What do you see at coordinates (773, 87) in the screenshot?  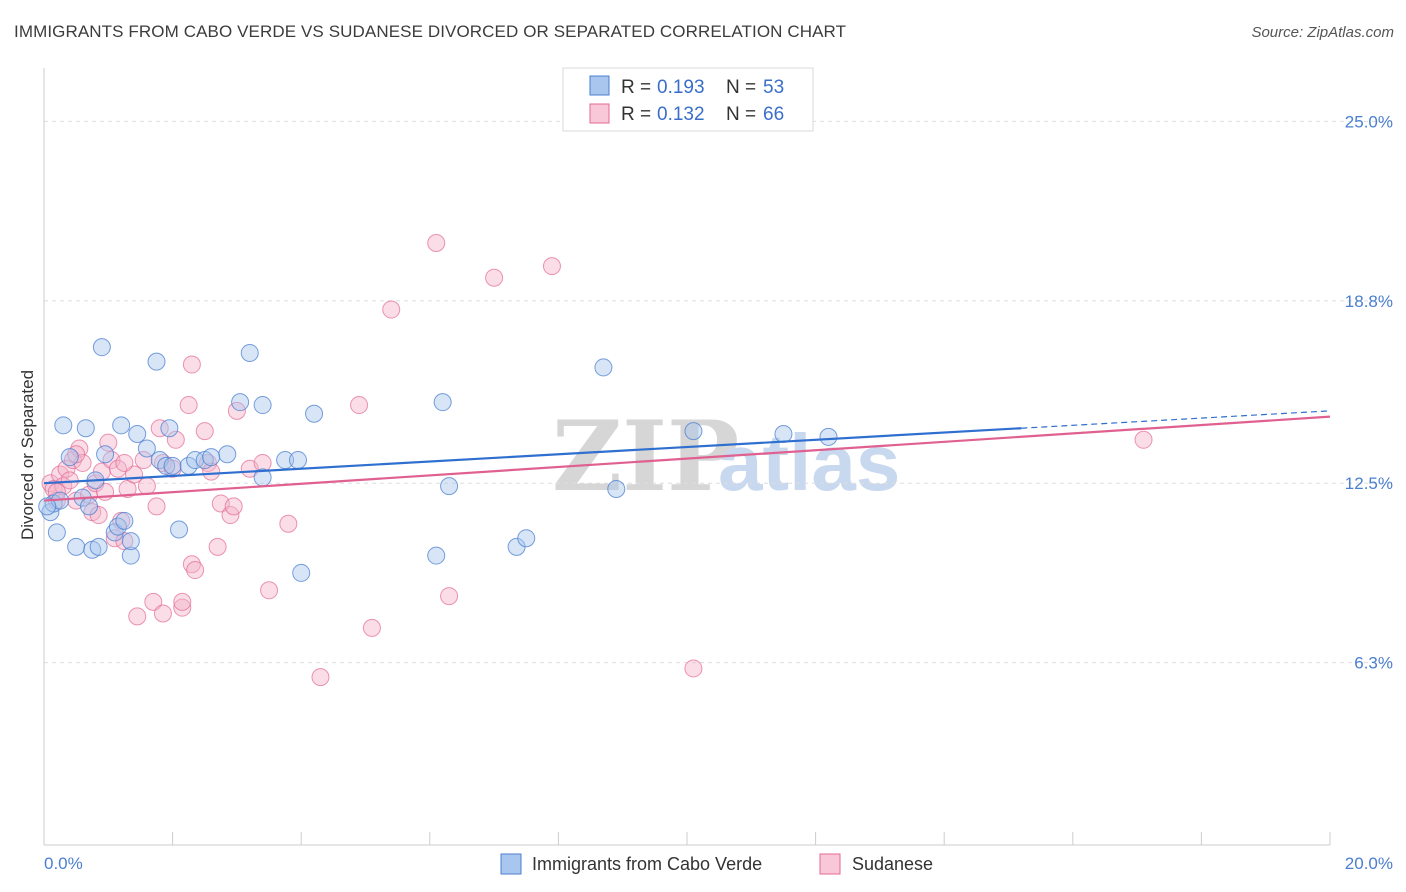 I see `legend-n-value-blue: 53` at bounding box center [773, 87].